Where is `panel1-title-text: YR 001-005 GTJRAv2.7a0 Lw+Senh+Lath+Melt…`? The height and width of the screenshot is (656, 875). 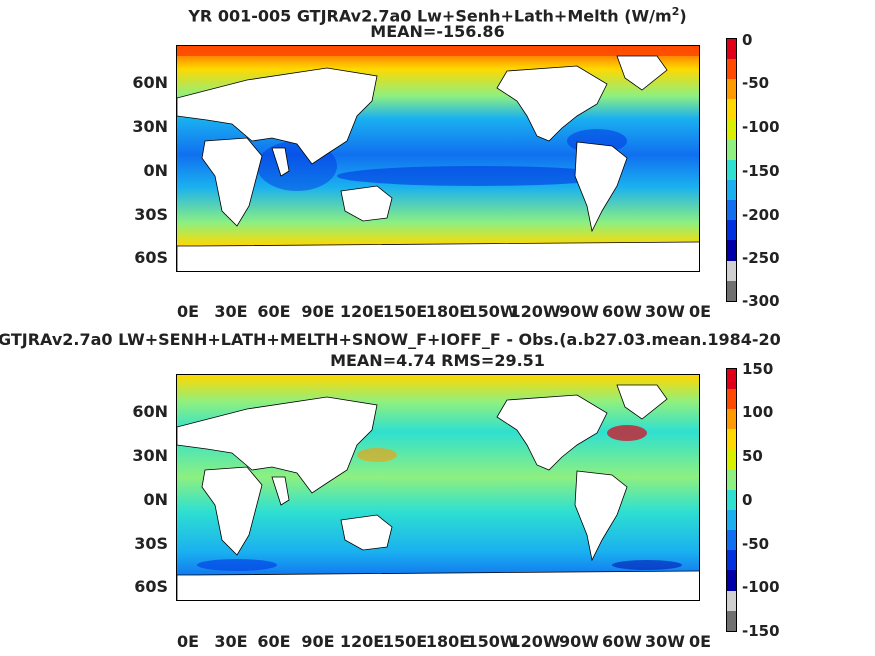 panel1-title-text: YR 001-005 GTJRAv2.7a0 Lw+Senh+Lath+Melt… is located at coordinates (430, 16).